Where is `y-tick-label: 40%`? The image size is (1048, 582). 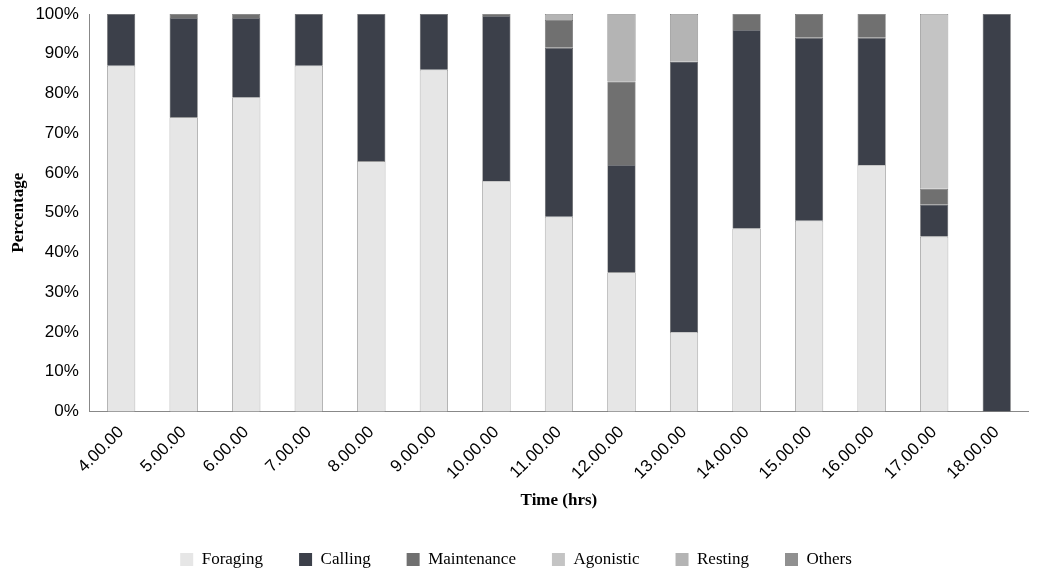 y-tick-label: 40% is located at coordinates (61, 252).